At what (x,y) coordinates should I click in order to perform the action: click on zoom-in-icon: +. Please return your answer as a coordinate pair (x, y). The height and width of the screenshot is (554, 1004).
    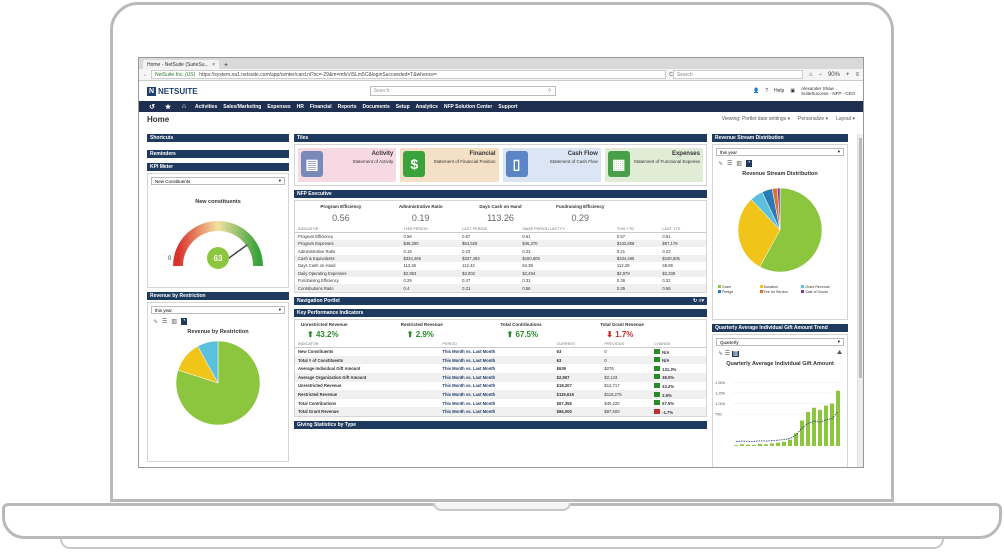
    Looking at the image, I should click on (847, 74).